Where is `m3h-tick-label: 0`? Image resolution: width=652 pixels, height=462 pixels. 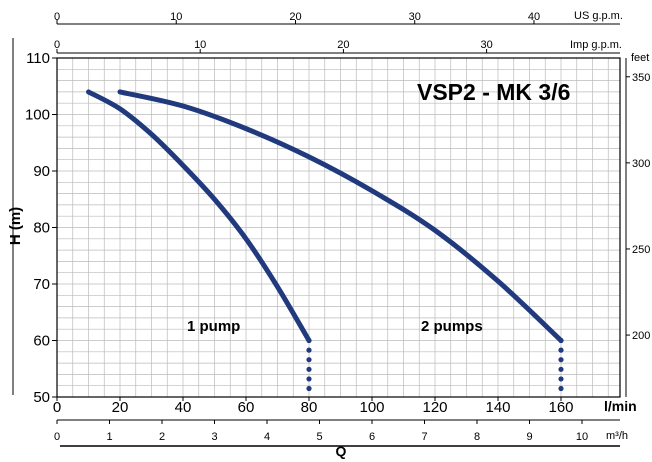 m3h-tick-label: 0 is located at coordinates (57, 437).